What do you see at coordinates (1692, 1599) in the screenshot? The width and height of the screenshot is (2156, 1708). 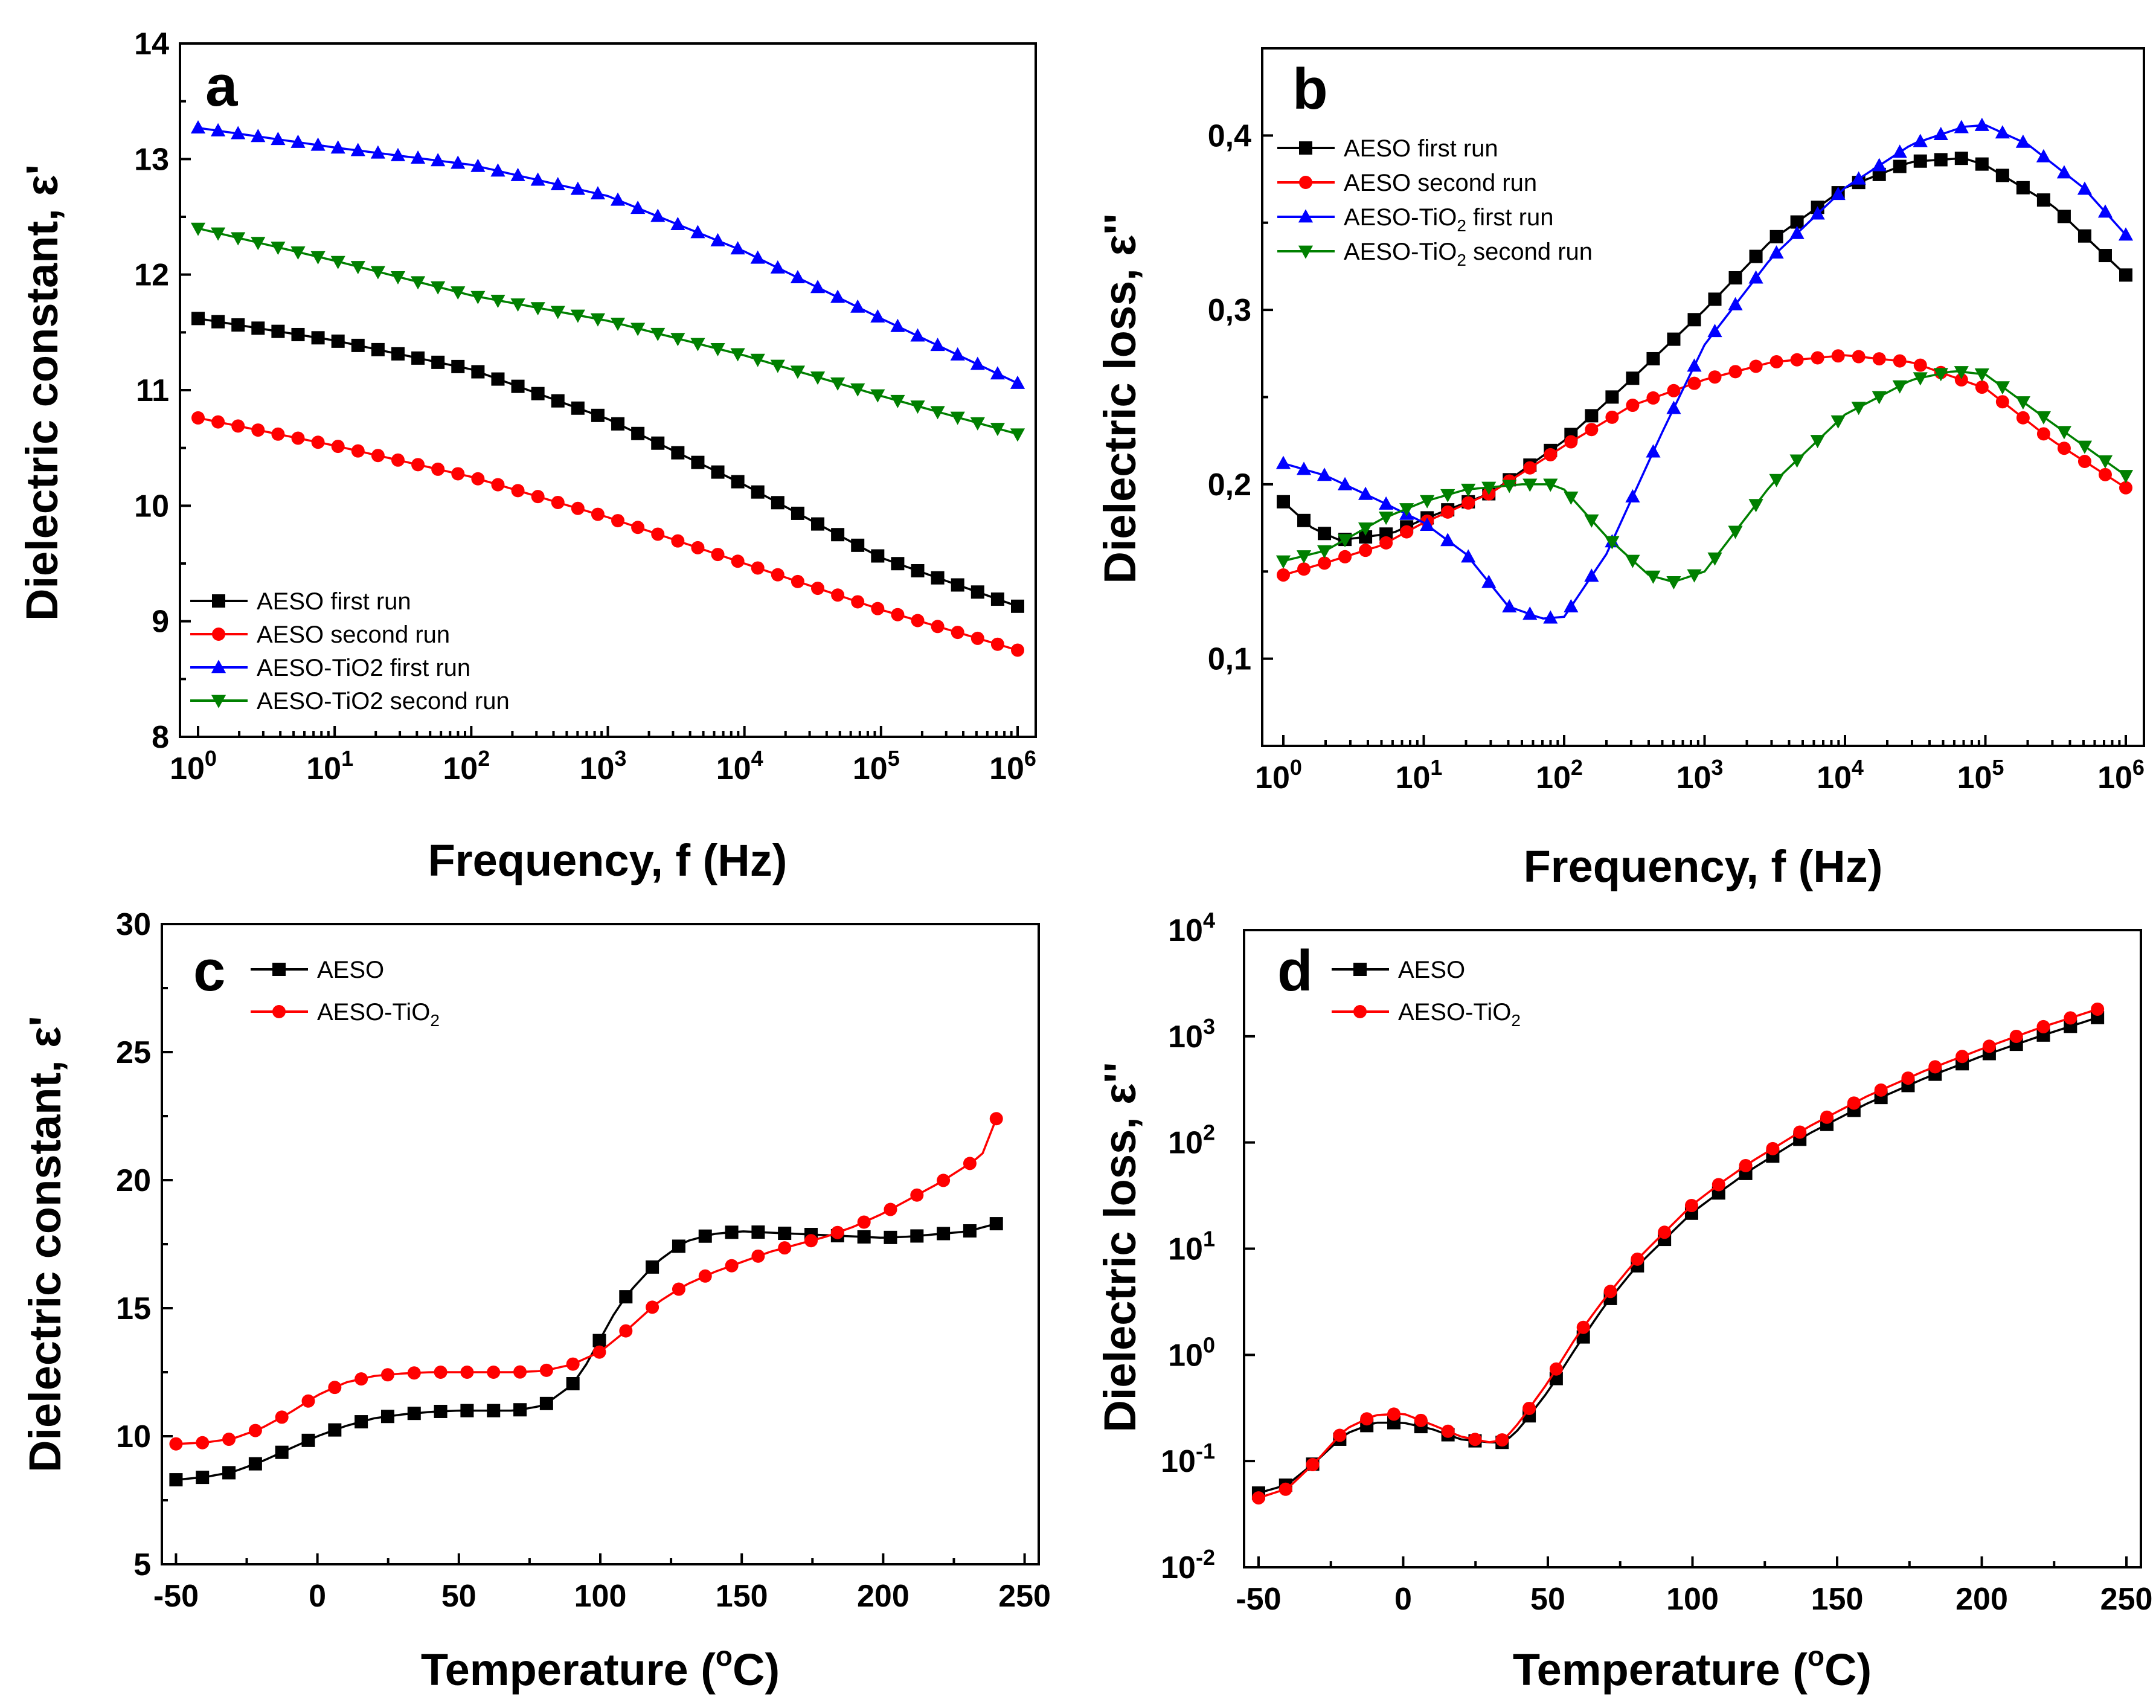 I see `x-tick-label: 100` at bounding box center [1692, 1599].